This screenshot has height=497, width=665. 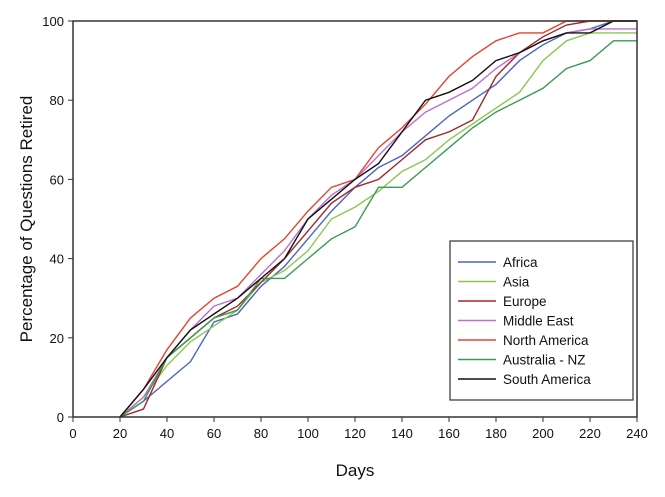 What do you see at coordinates (120, 433) in the screenshot?
I see `x-tick-label: 20` at bounding box center [120, 433].